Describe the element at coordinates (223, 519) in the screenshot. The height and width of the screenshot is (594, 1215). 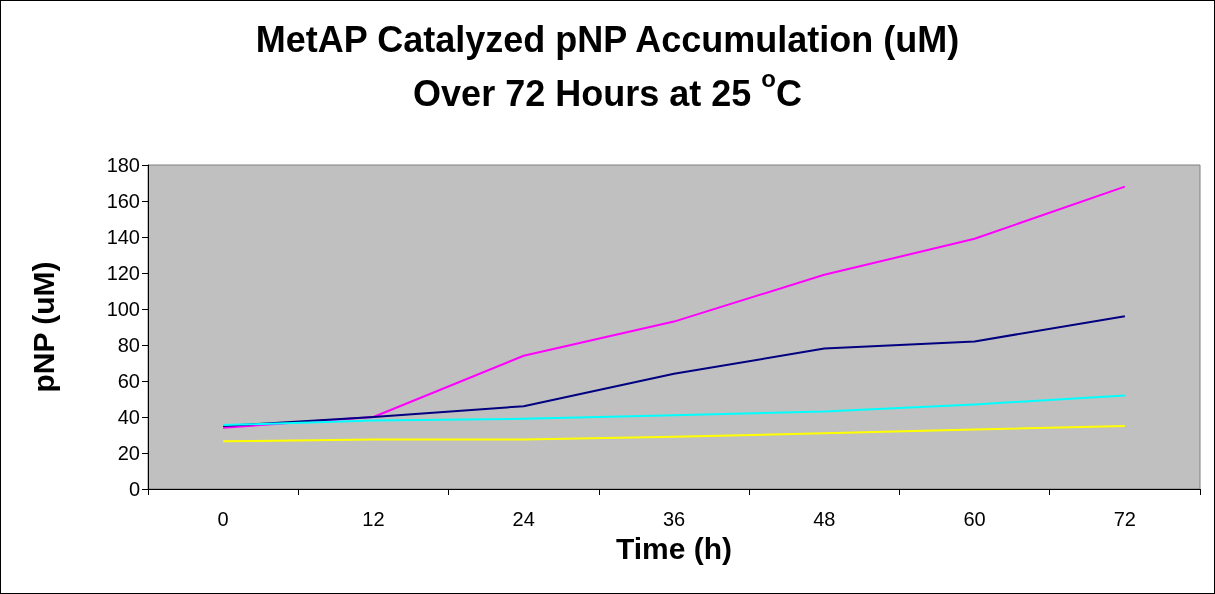
I see `x-tick-label: 0` at that location.